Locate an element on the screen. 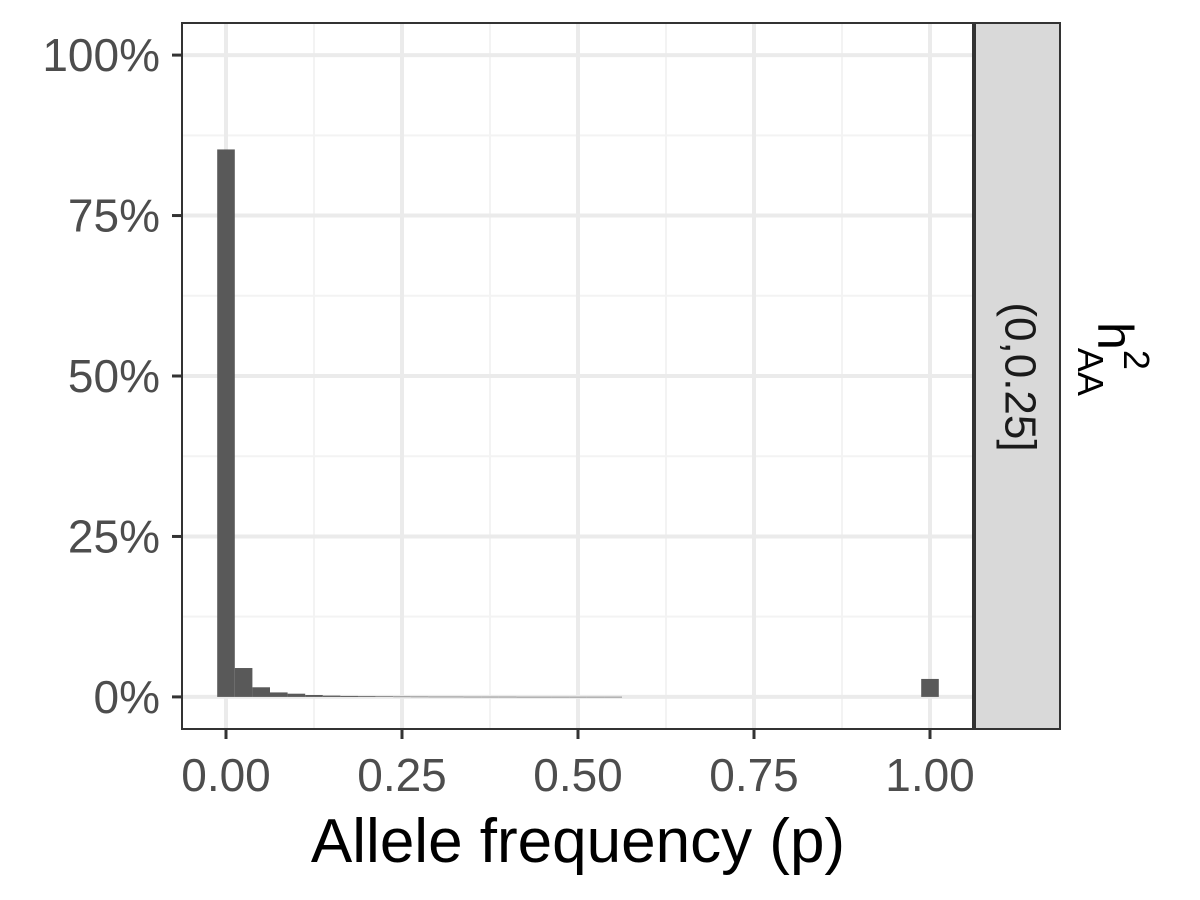  y-tick-label: 25% is located at coordinates (114, 536).